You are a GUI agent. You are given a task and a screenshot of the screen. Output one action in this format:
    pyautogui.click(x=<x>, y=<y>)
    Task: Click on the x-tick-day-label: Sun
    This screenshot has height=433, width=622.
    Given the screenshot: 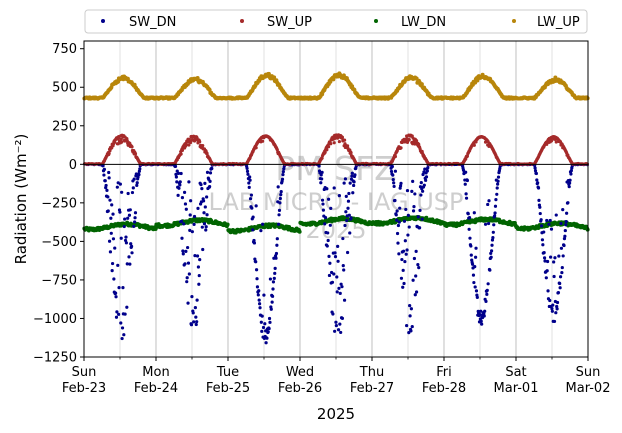 What is the action you would take?
    pyautogui.click(x=588, y=372)
    